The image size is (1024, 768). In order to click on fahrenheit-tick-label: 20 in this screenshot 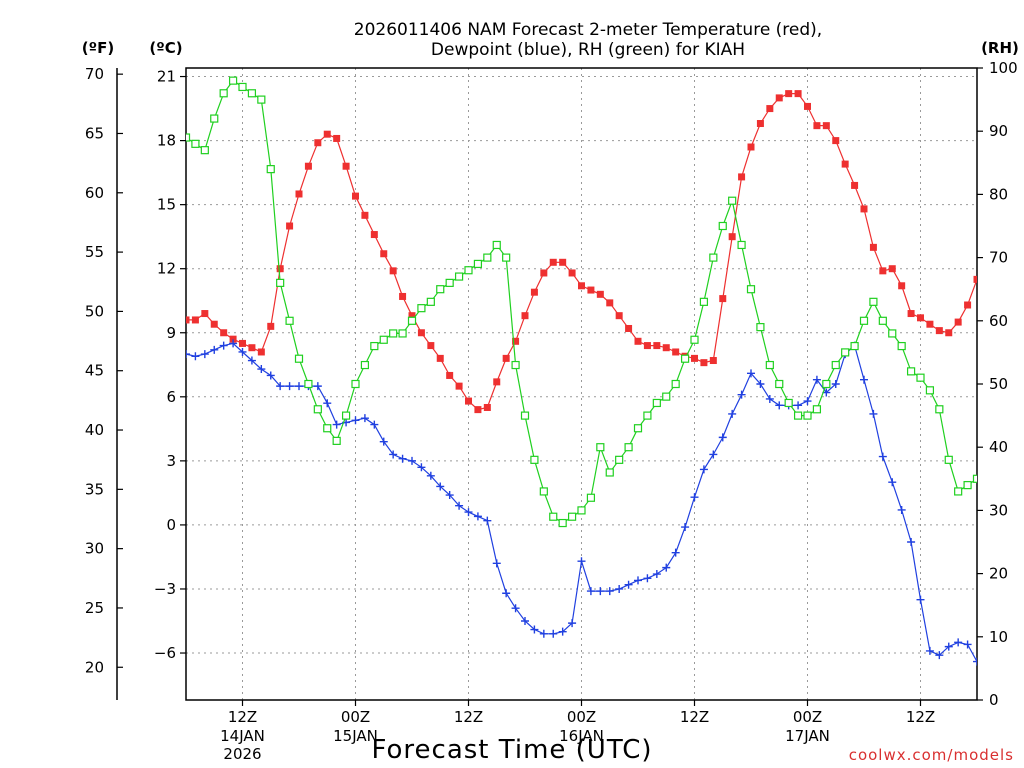, I will do `click(94, 667)`.